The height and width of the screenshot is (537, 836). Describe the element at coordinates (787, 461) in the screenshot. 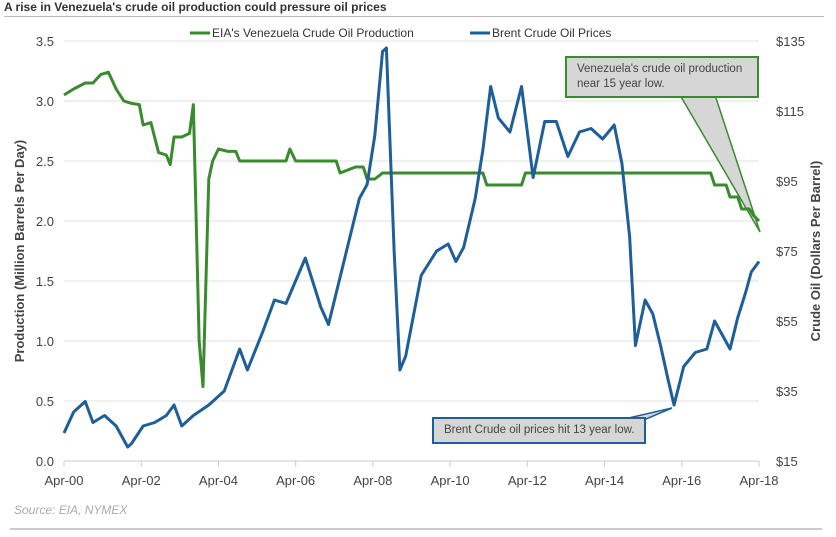

I see `y2-tick-label: $15` at that location.